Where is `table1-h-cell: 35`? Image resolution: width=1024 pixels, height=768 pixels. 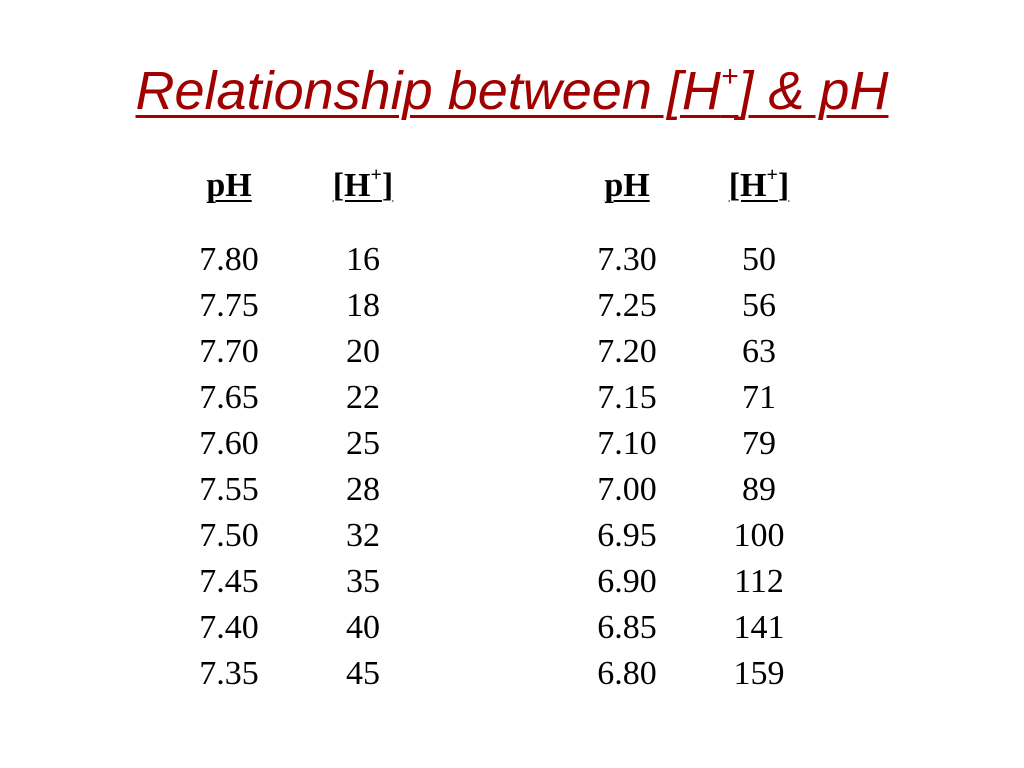
table1-h-cell: 35 is located at coordinates (363, 581).